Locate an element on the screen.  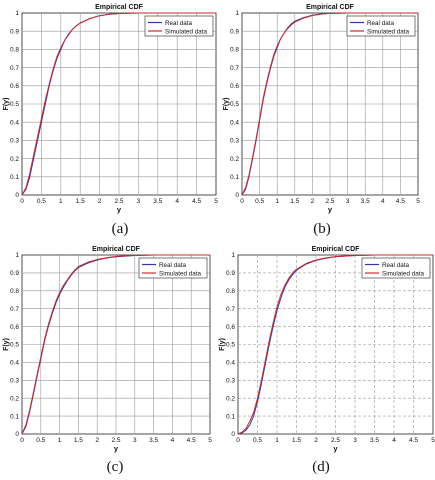
panel-caption: (a) is located at coordinates (120, 229).